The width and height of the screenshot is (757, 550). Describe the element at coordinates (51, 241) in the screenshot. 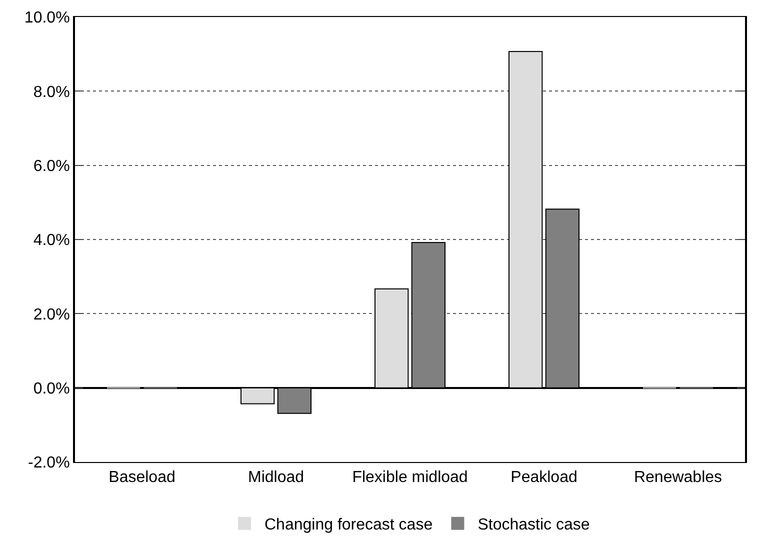

I see `y-tick-label: 4.0%` at that location.